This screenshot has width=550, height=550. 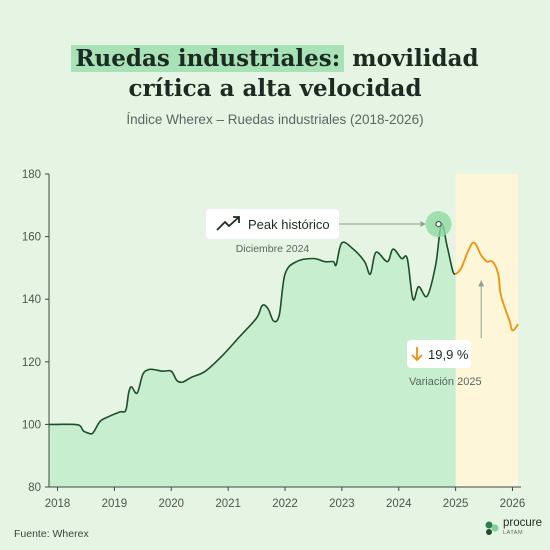 What do you see at coordinates (448, 354) in the screenshot?
I see `variation-value: 19,9 %` at bounding box center [448, 354].